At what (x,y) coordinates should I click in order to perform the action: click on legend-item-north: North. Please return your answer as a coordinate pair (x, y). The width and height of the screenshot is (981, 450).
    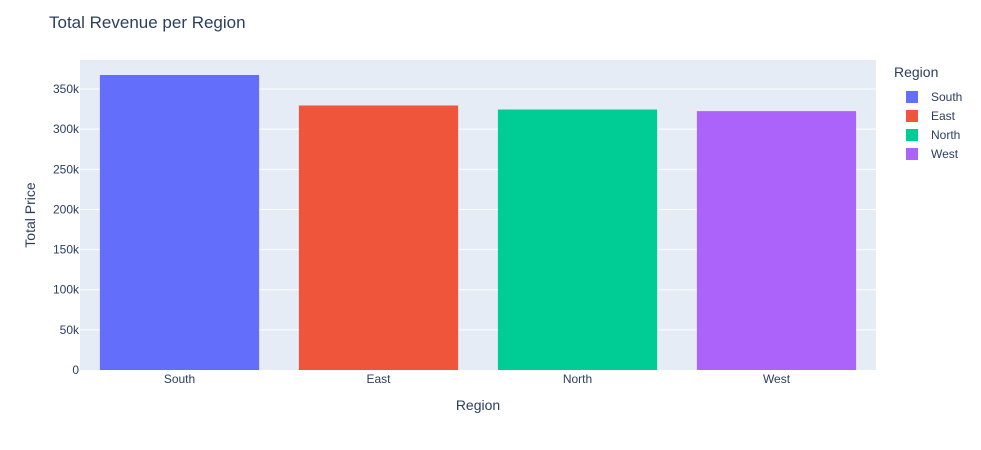
    Looking at the image, I should click on (928, 134).